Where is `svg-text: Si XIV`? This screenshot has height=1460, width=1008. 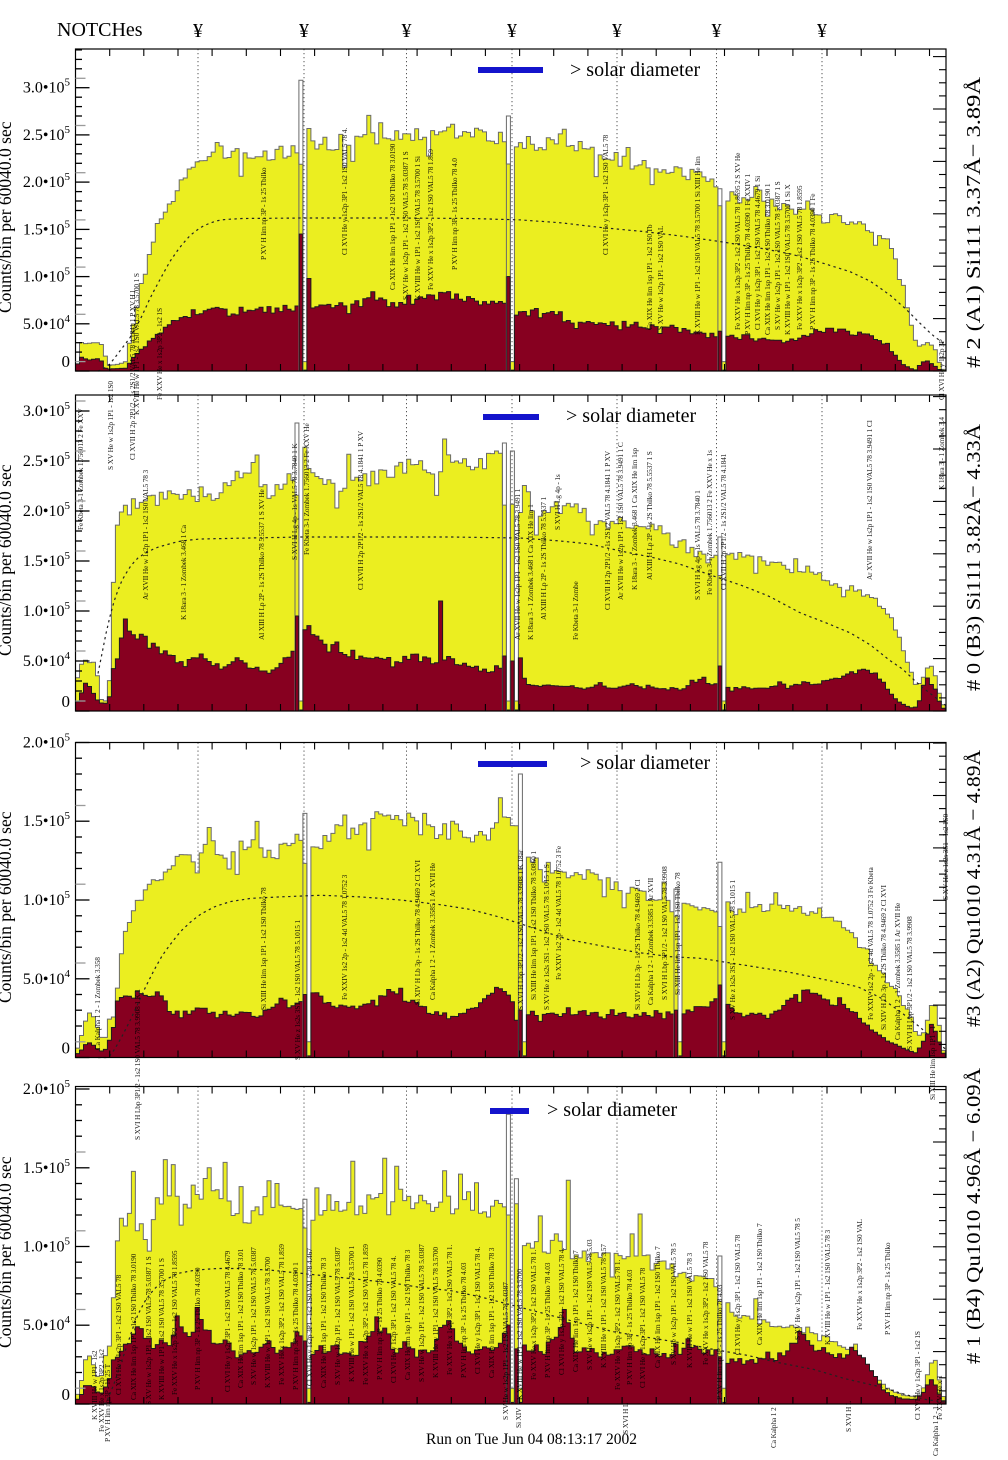
svg-text: Si XIV is located at coordinates (518, 1417).